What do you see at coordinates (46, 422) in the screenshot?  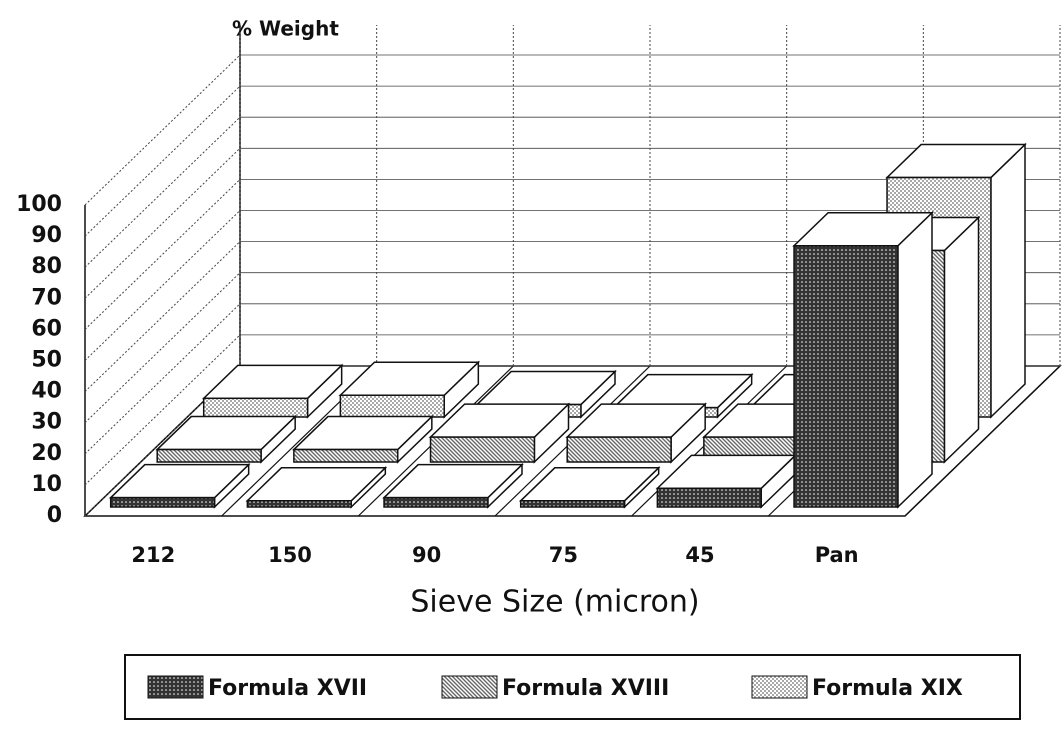 I see `y-tick-label: 30` at bounding box center [46, 422].